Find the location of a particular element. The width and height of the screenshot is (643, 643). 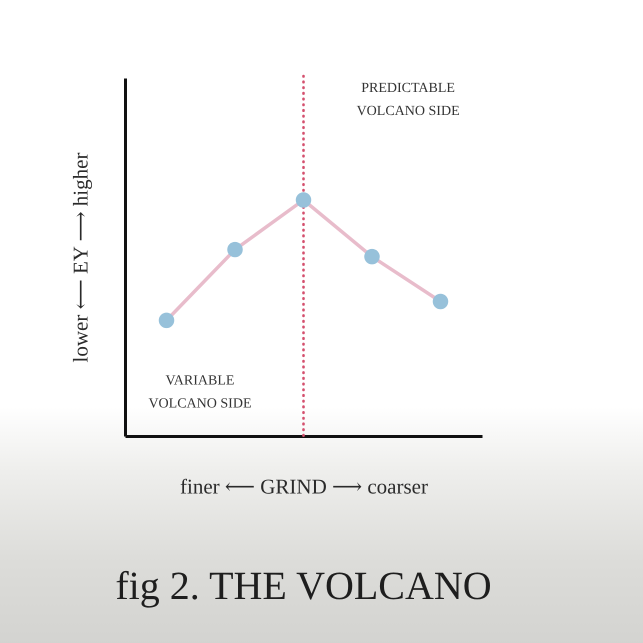

y-axis-title: lower ⟵ EY ⟶ higher is located at coordinates (80, 257).